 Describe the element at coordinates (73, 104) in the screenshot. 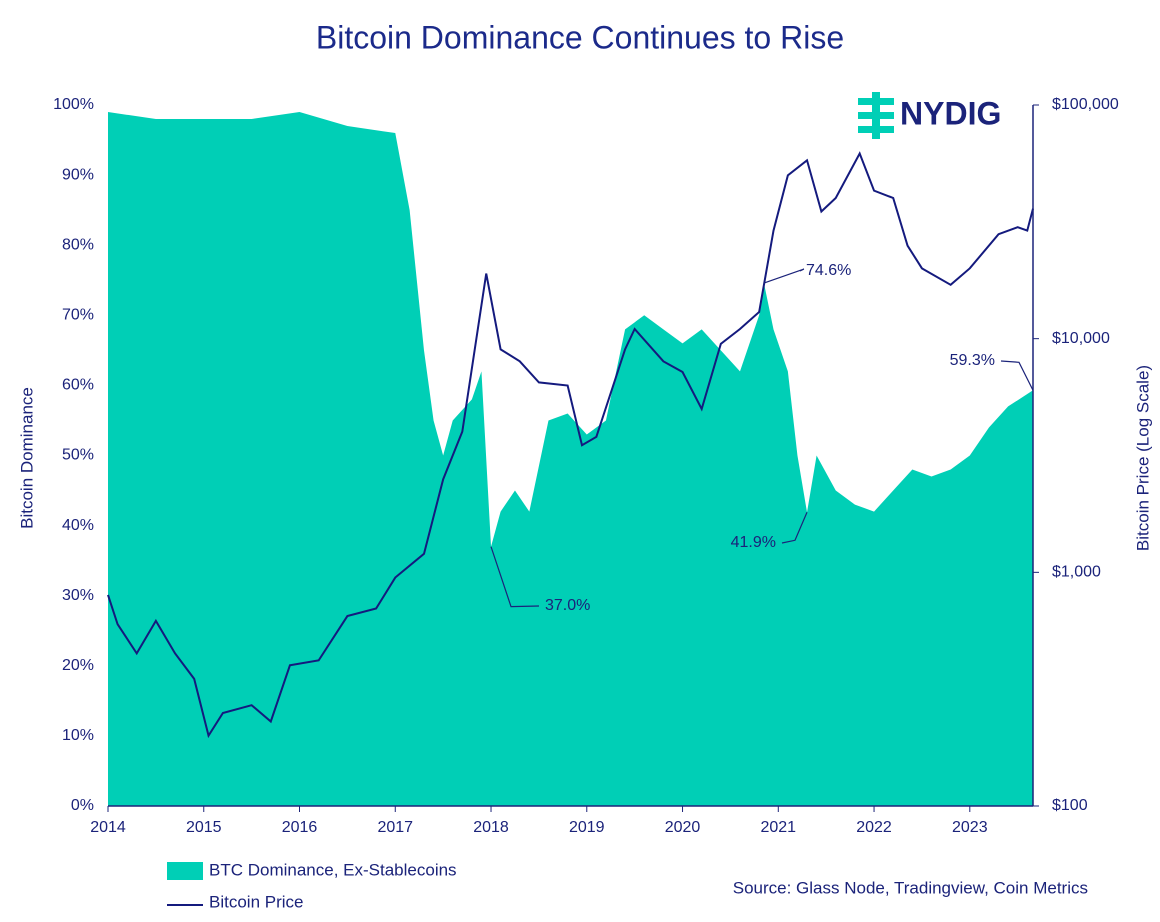

I see `y-tick-label: 100%` at that location.